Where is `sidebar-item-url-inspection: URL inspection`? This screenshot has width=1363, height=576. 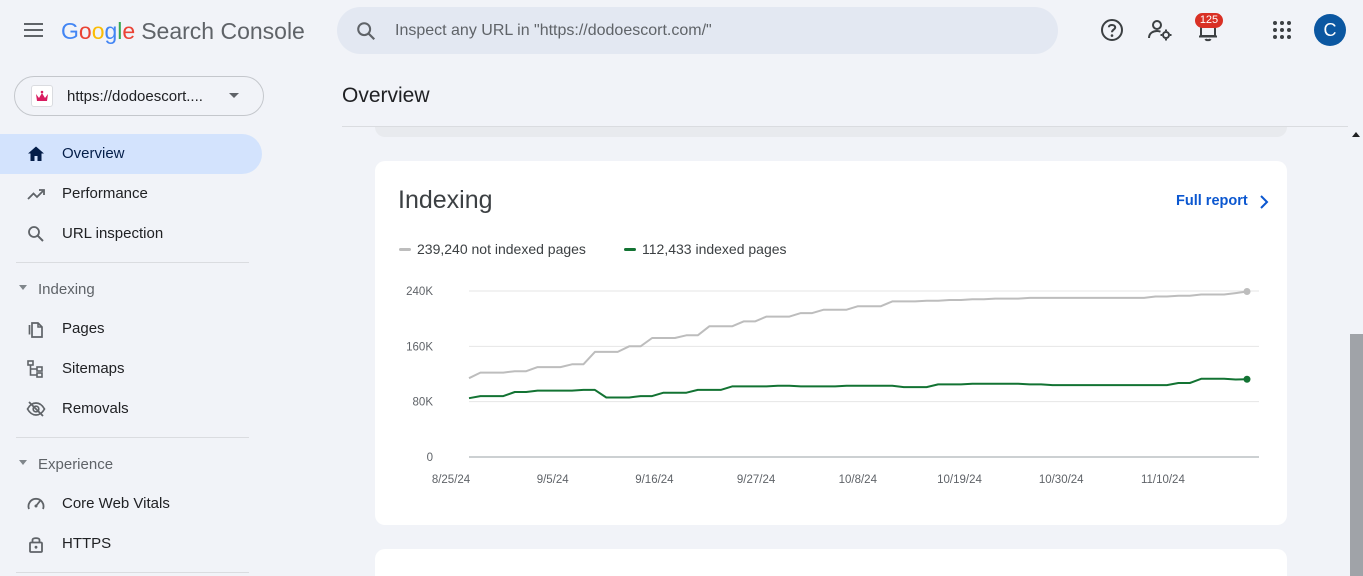 sidebar-item-url-inspection: URL inspection is located at coordinates (131, 234).